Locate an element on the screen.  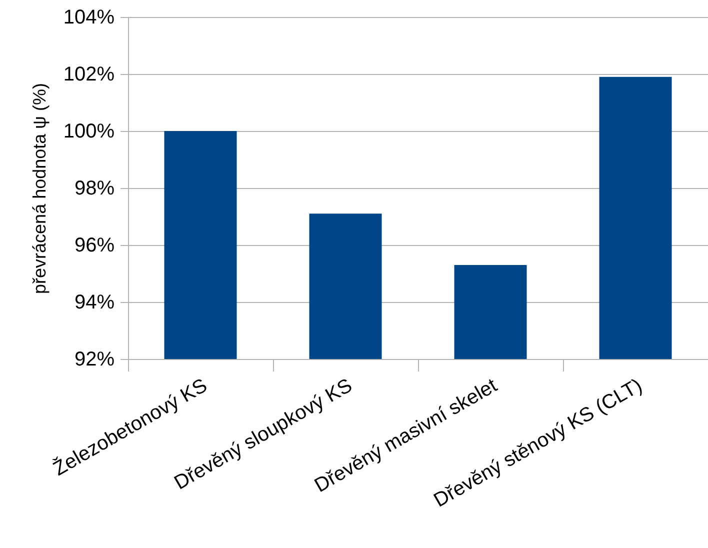
y-tick-label: 92% is located at coordinates (94, 359).